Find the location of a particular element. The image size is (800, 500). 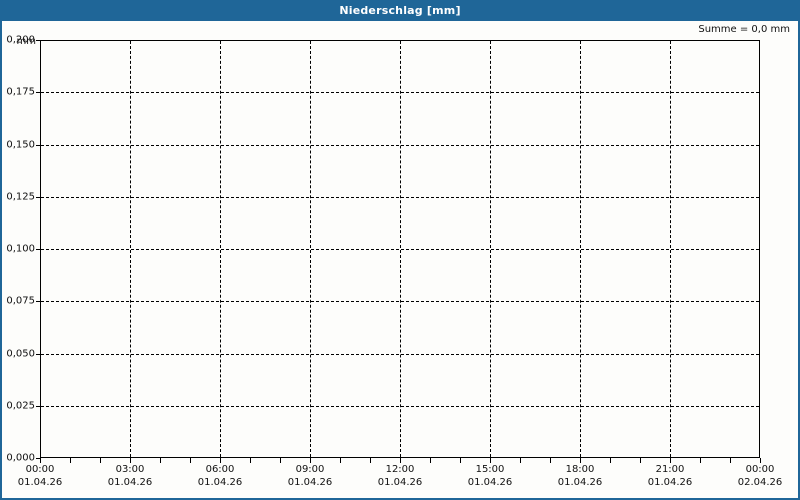

y-axis-tick-label: 0,025 is located at coordinates (20, 406).